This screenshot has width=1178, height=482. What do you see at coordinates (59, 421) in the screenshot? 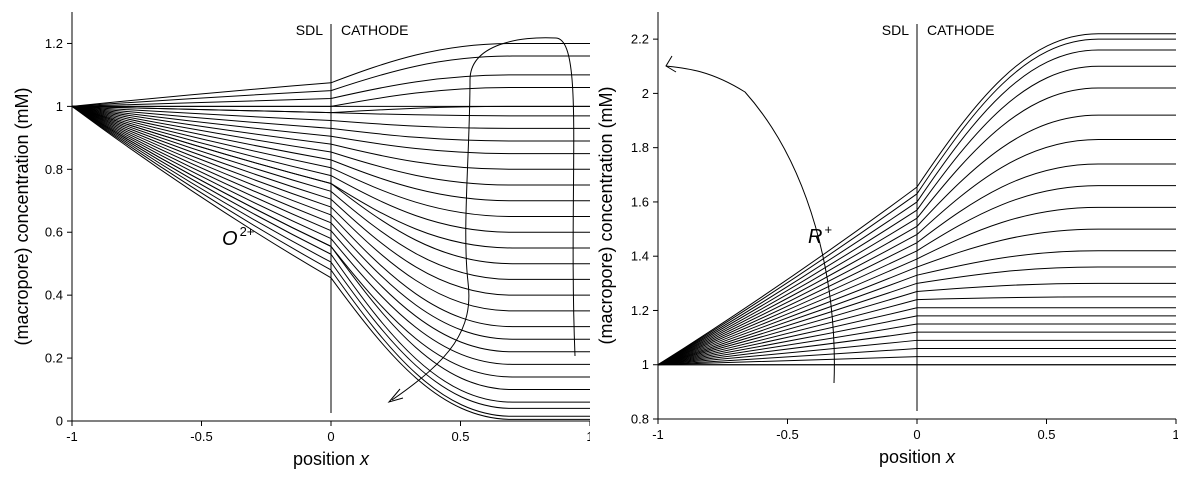
I see `y-tick-label: 0` at bounding box center [59, 421].